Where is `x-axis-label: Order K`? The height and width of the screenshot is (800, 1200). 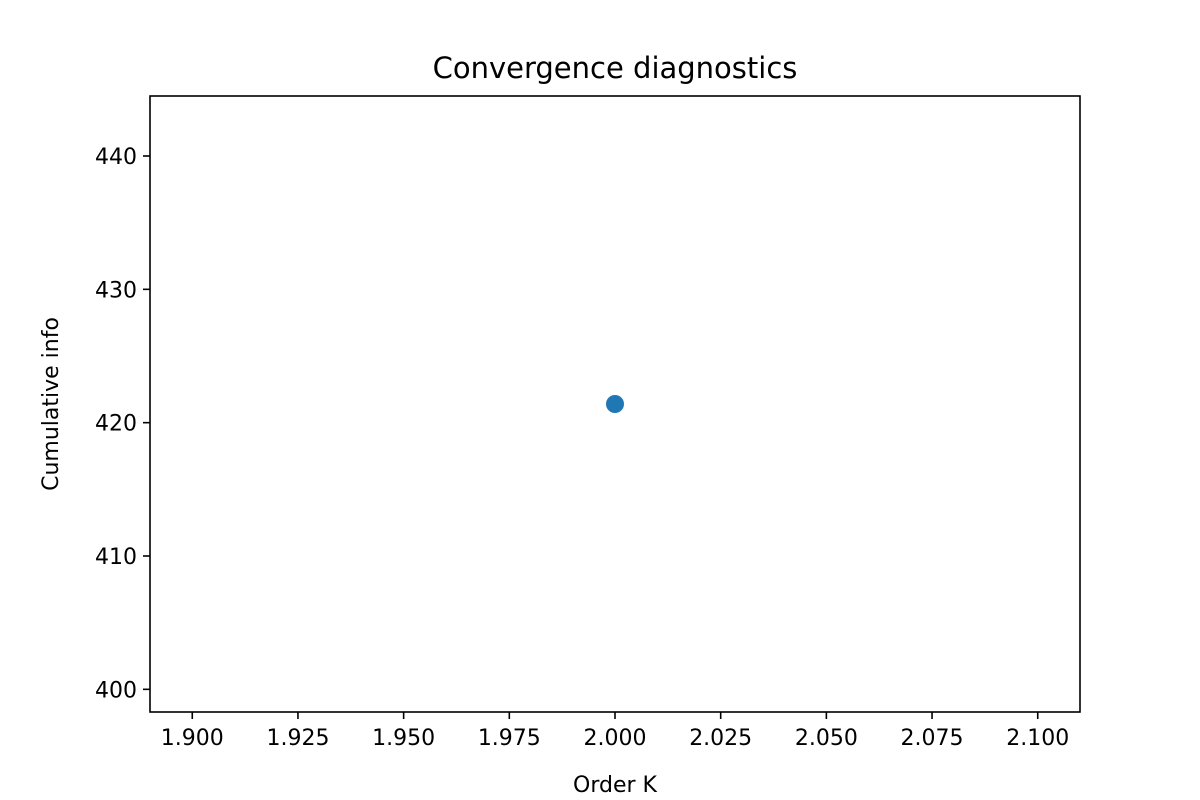
x-axis-label: Order K is located at coordinates (615, 785).